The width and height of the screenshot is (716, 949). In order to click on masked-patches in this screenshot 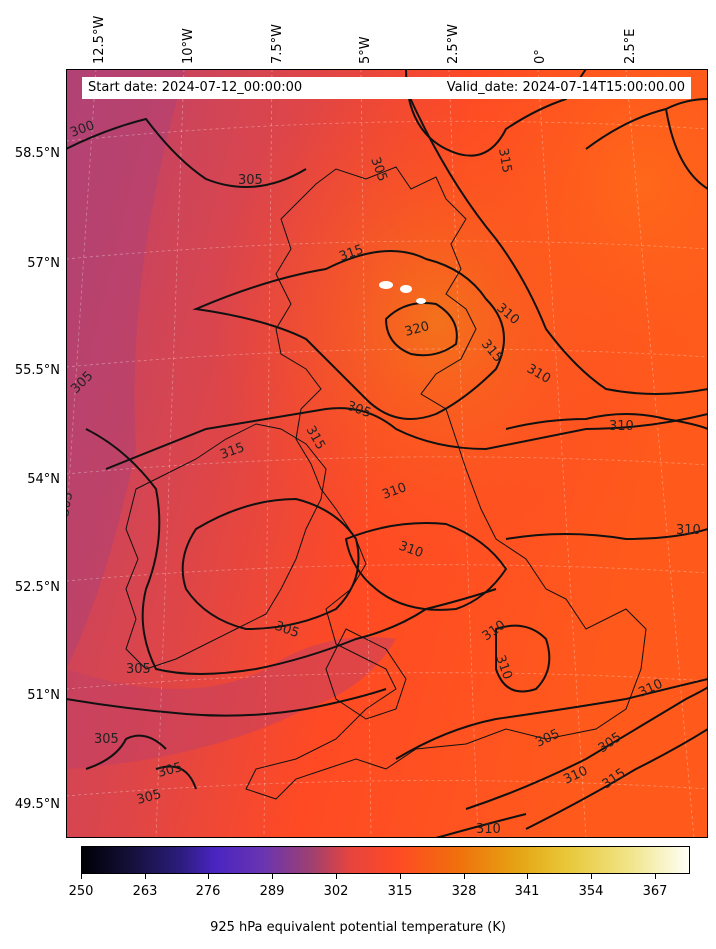, I will do `click(402, 292)`.